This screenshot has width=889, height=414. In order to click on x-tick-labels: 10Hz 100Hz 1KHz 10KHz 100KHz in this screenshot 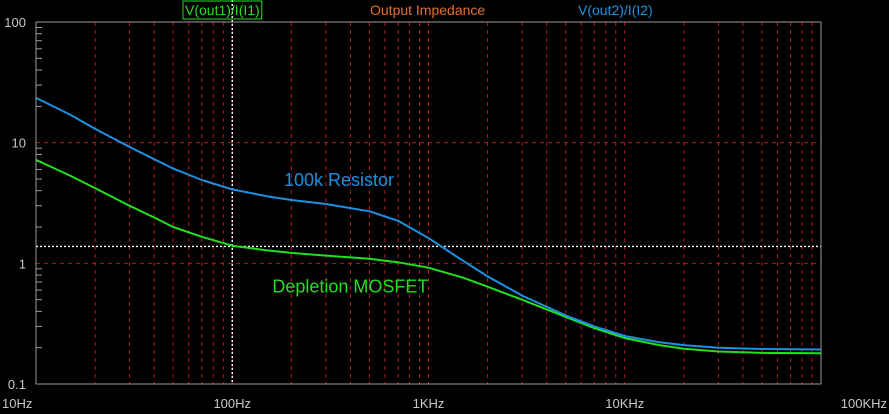, I will do `click(444, 403)`.